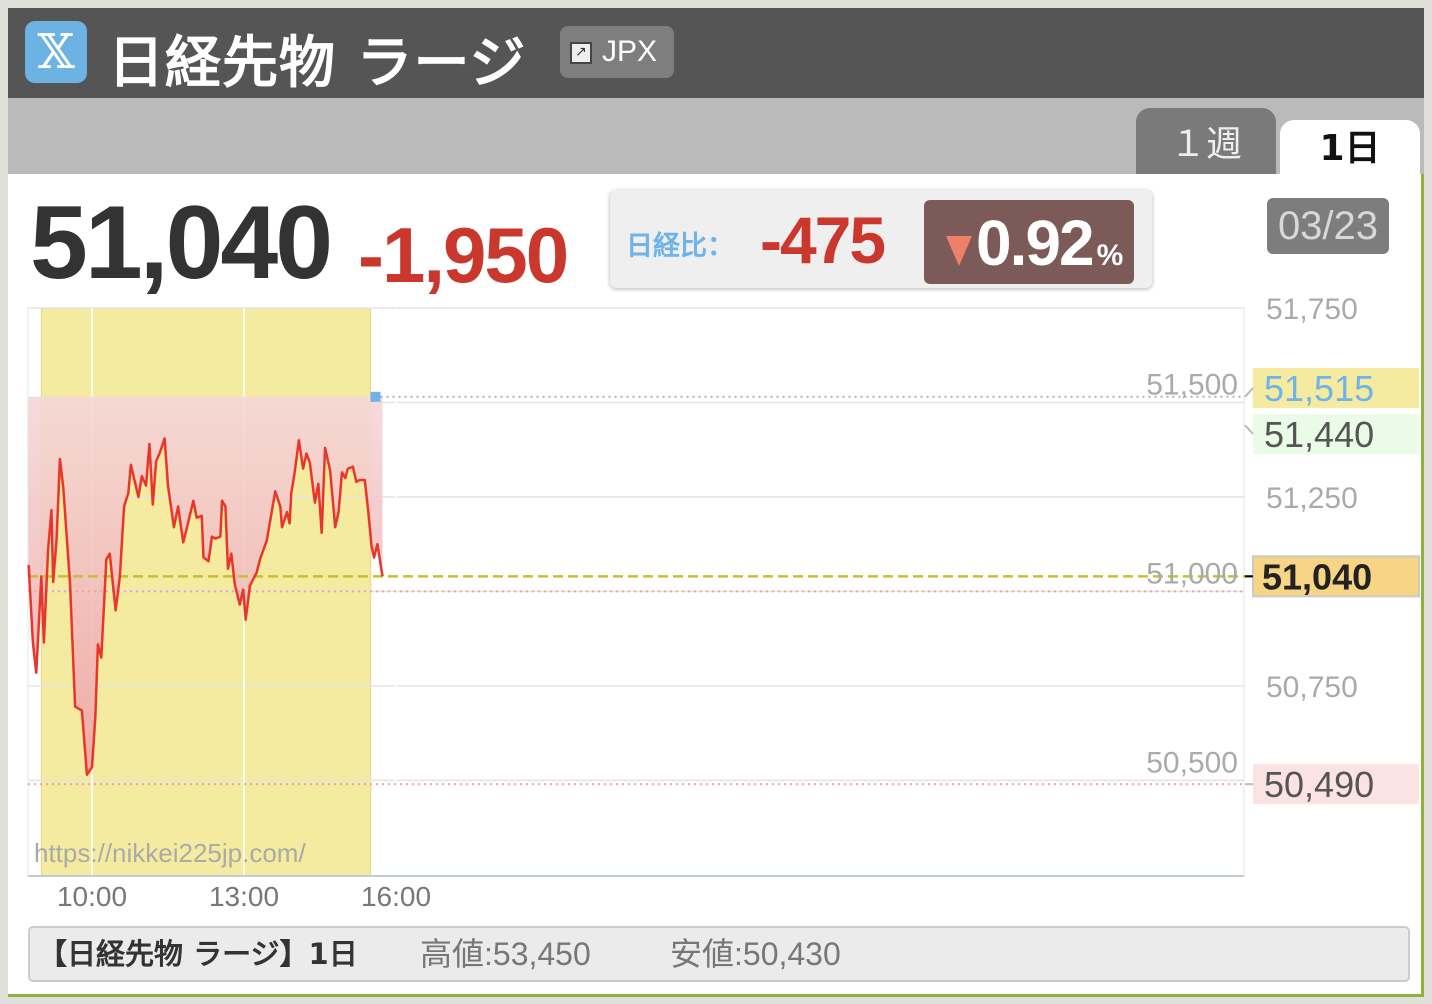 The height and width of the screenshot is (1004, 1432). Describe the element at coordinates (716, 53) in the screenshot. I see `header-bar: 𝕏 日経先物 ラージ ↗ JPX` at that location.